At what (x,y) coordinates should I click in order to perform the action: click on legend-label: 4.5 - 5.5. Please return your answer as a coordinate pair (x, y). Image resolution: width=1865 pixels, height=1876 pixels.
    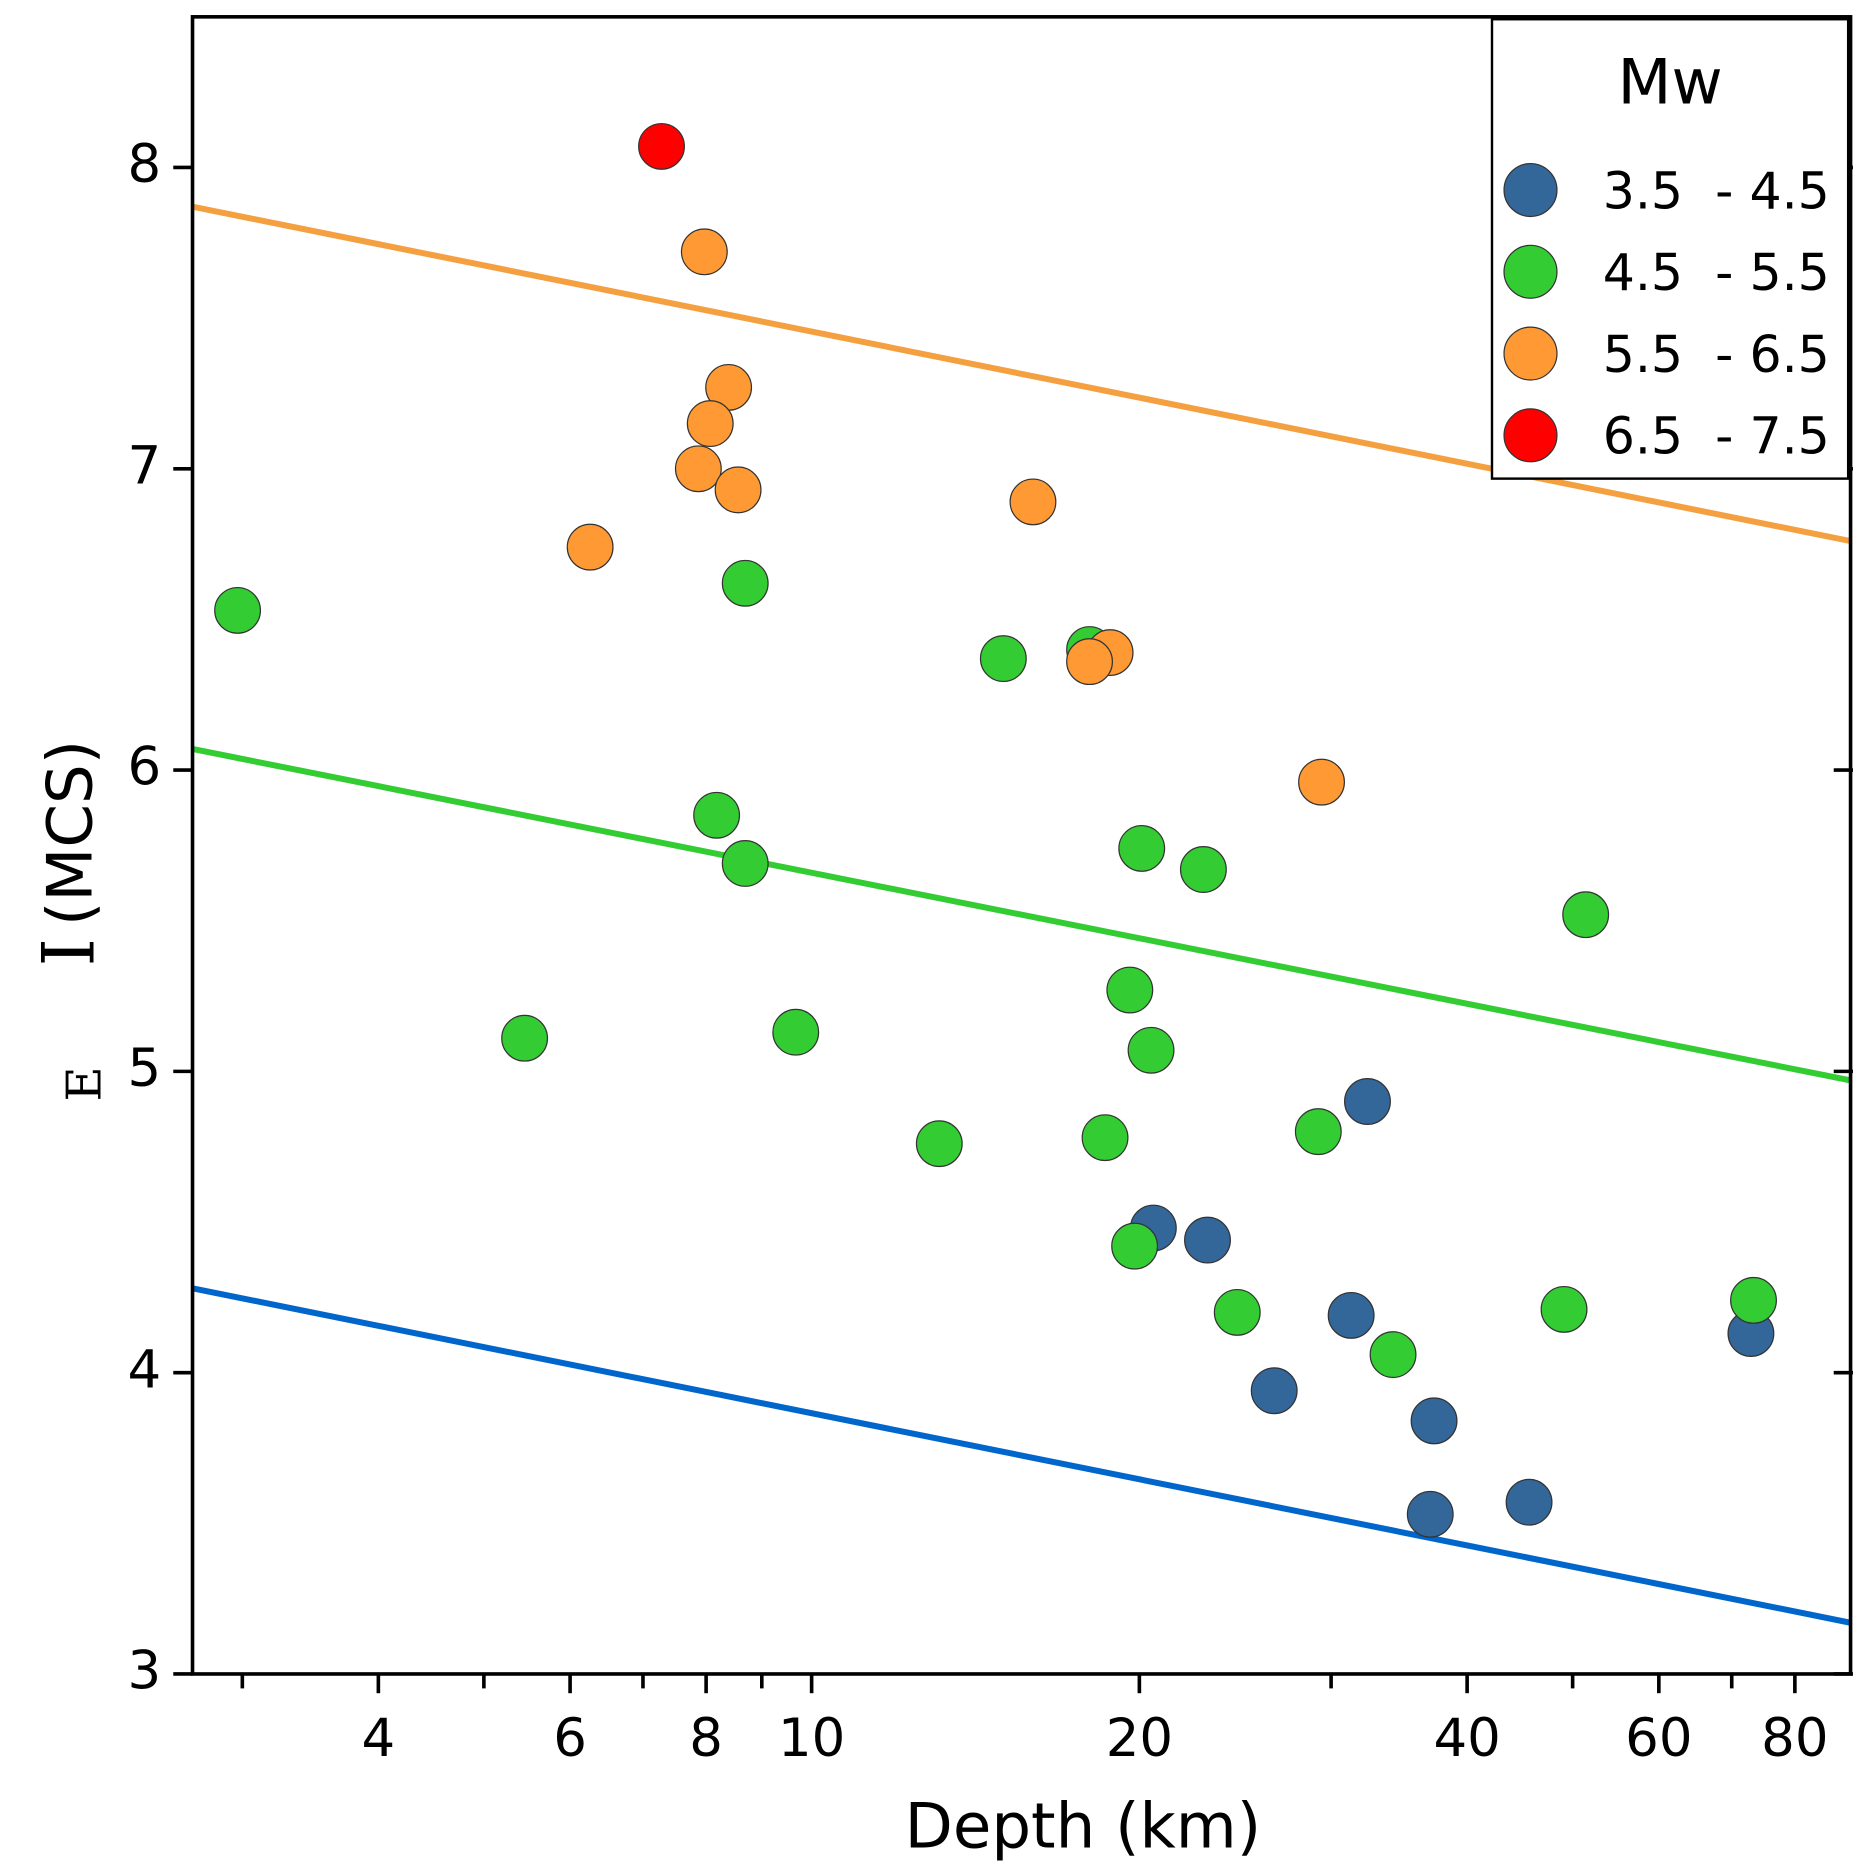
    Looking at the image, I should click on (1716, 272).